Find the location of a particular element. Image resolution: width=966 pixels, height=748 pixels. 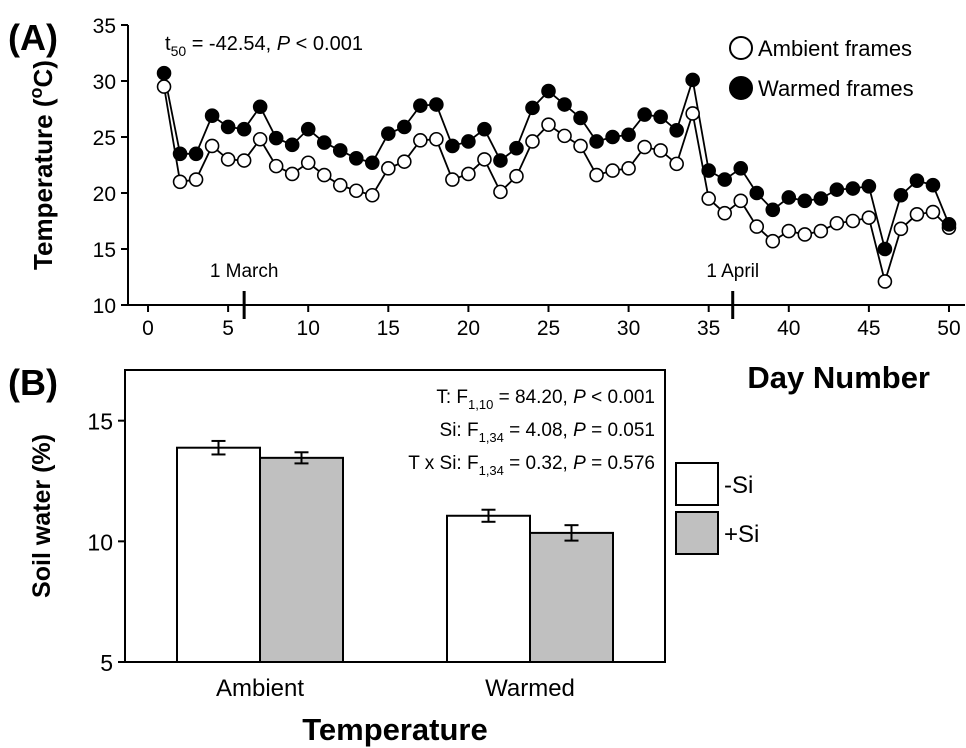

legend-label: -Si is located at coordinates (738, 485).